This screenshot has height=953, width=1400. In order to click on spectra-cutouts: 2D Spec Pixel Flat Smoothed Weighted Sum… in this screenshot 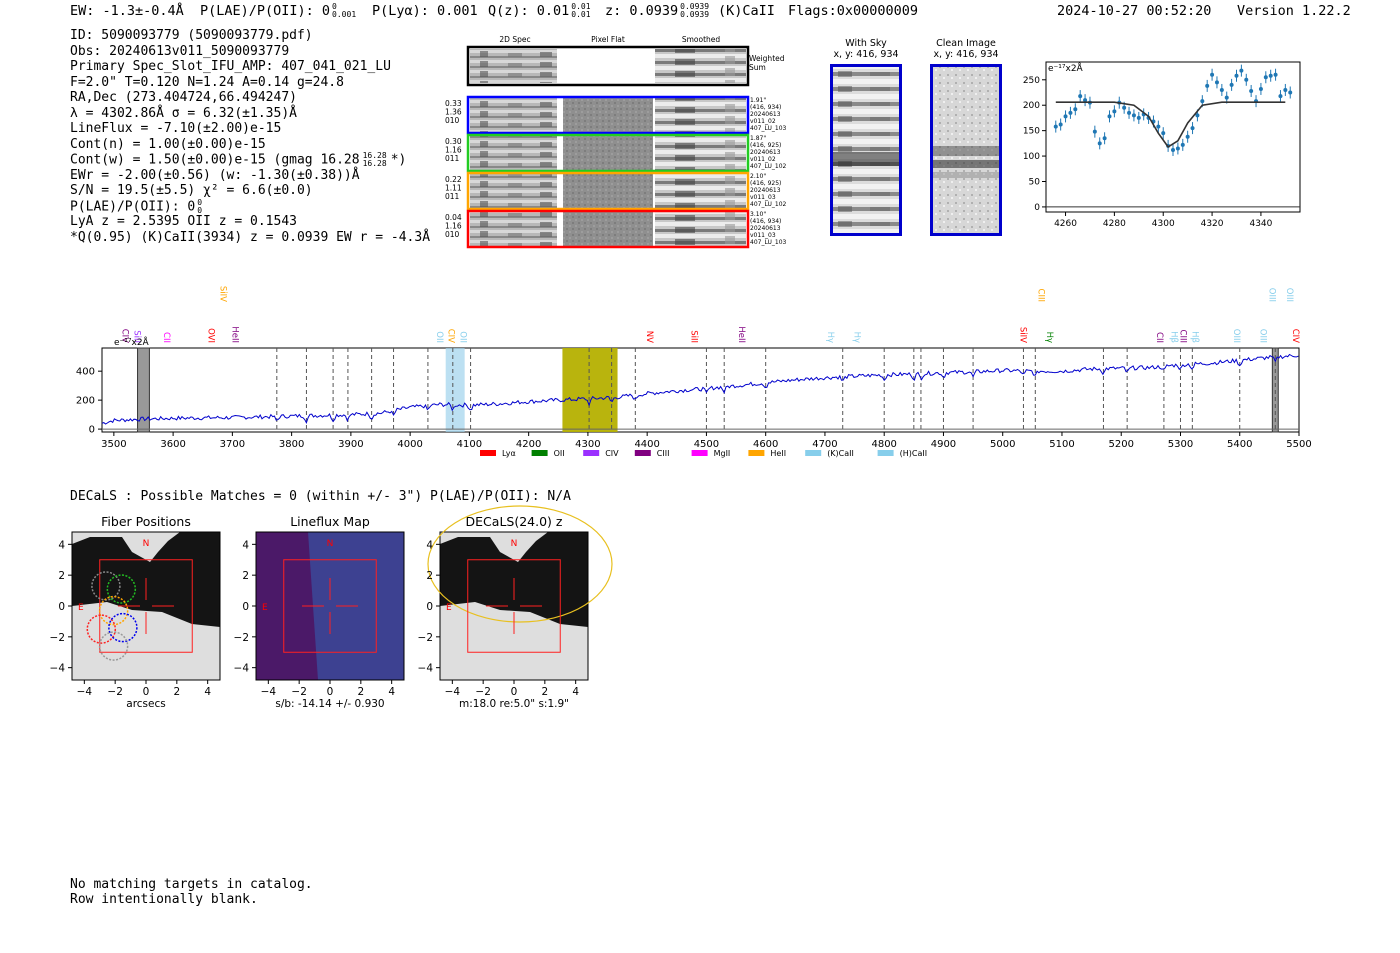, I will do `click(616, 142)`.